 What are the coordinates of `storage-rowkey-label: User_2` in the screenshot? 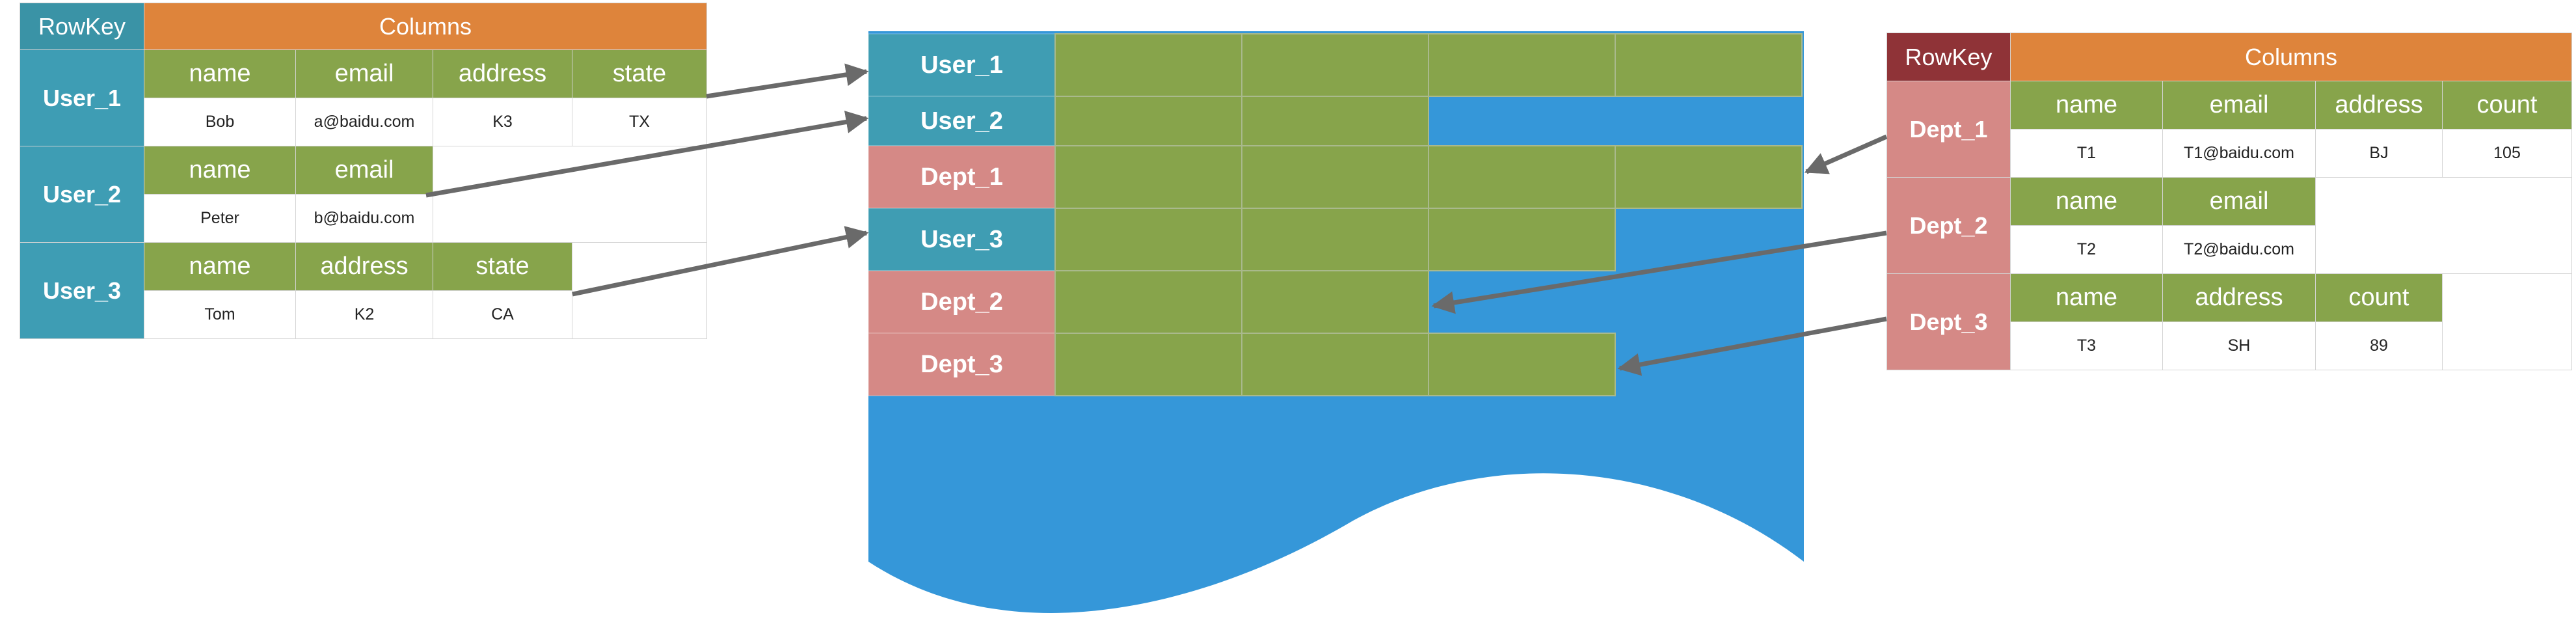 It's located at (961, 121).